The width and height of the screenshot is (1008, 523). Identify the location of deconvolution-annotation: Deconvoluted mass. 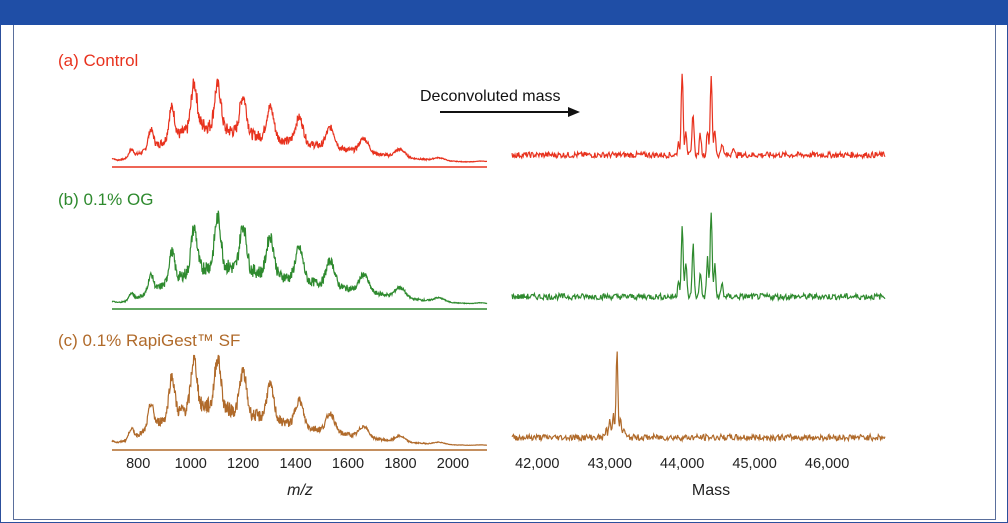
(500, 102).